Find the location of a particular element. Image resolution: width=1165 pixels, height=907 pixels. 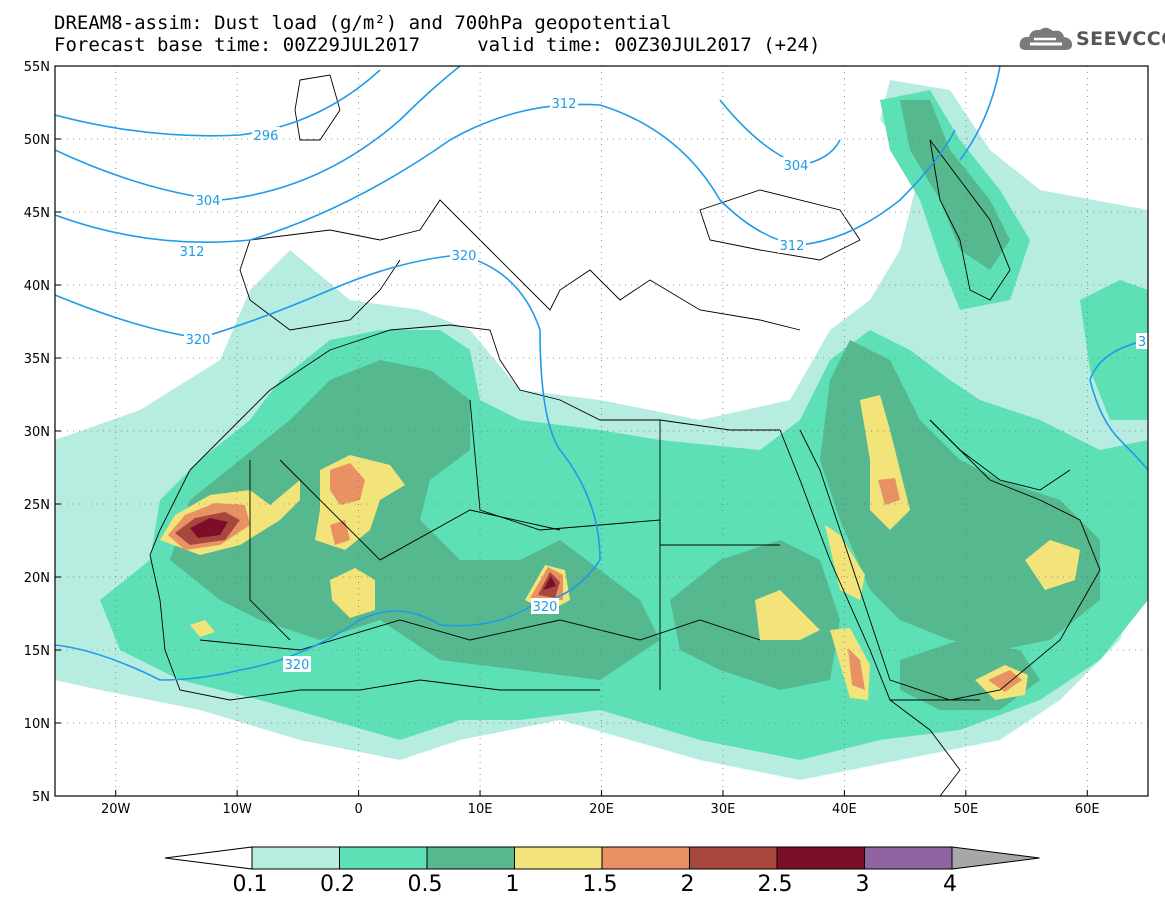

lon-tick-label: 10E is located at coordinates (480, 809).